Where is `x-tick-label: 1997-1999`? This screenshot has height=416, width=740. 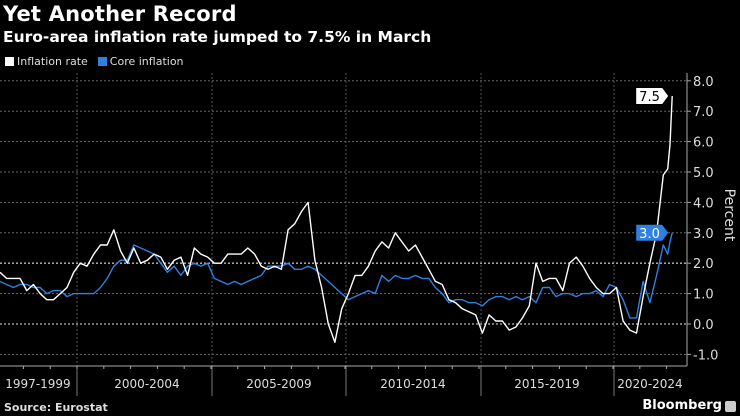 x-tick-label: 1997-1999 is located at coordinates (37, 384).